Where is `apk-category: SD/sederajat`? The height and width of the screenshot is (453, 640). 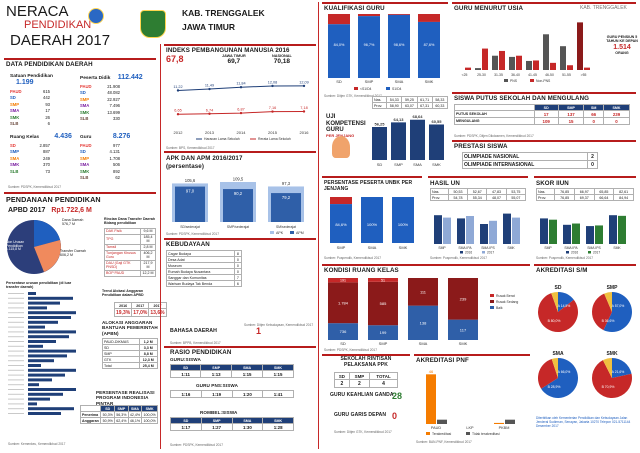 apk-category: SD/sederajat is located at coordinates (190, 227).